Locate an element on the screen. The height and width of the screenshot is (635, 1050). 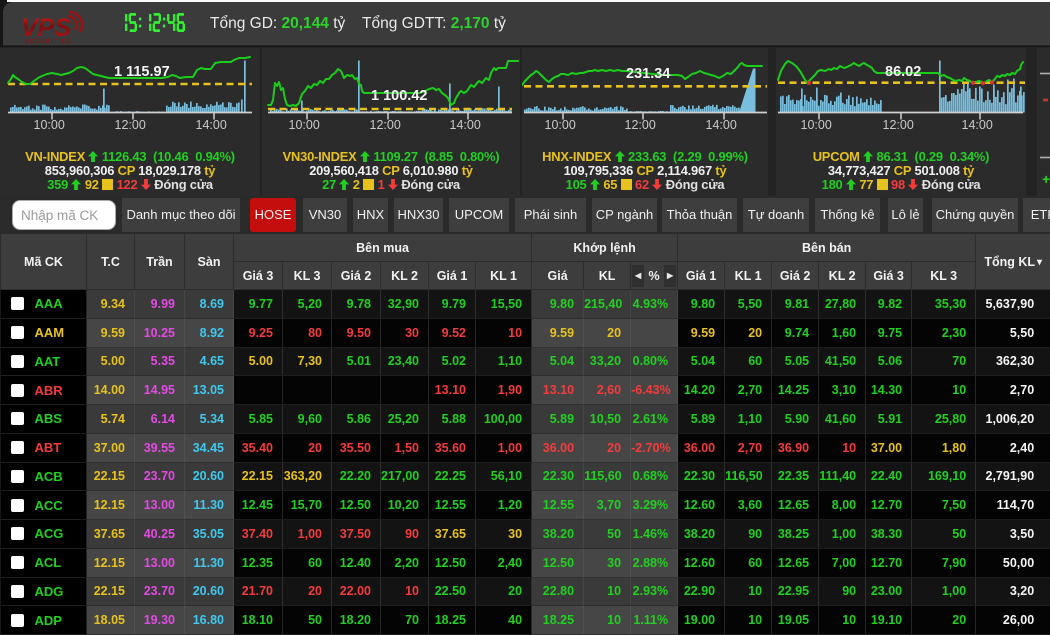
svg-text: VPS is located at coordinates (46, 28).